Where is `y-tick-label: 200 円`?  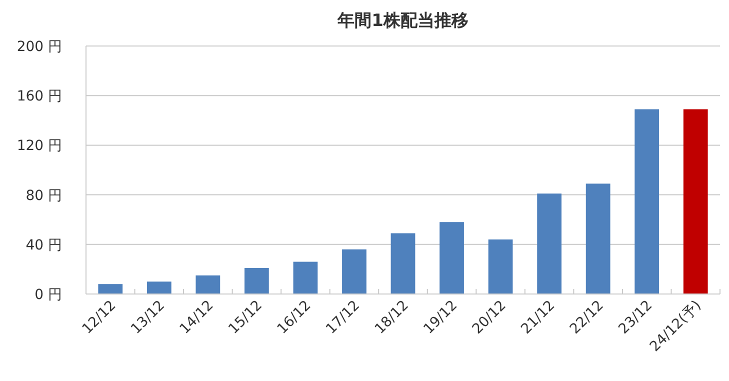
y-tick-label: 200 円 is located at coordinates (39, 47).